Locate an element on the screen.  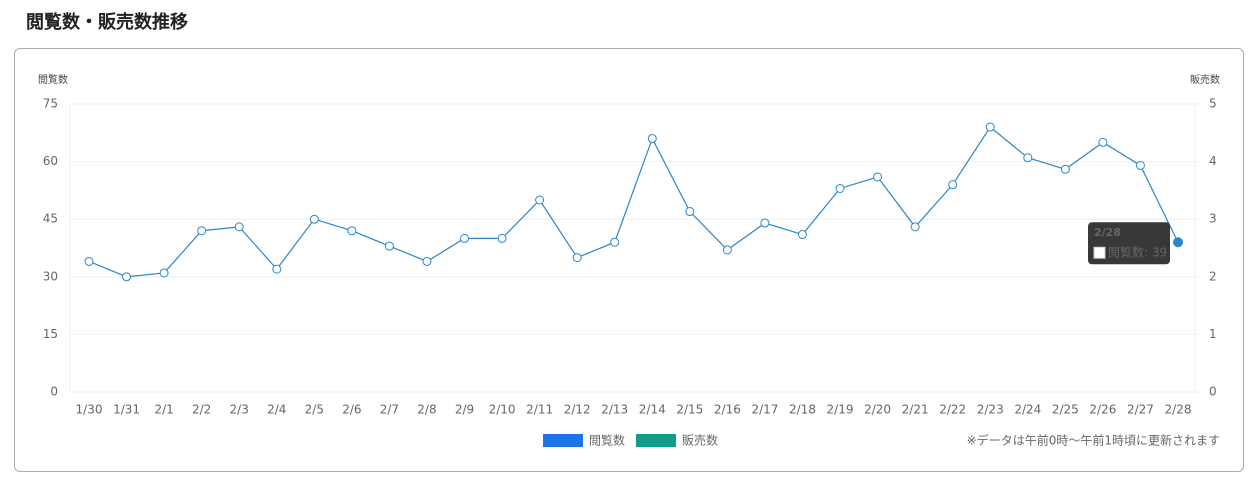
y2-tick-label: 2 is located at coordinates (1213, 276).